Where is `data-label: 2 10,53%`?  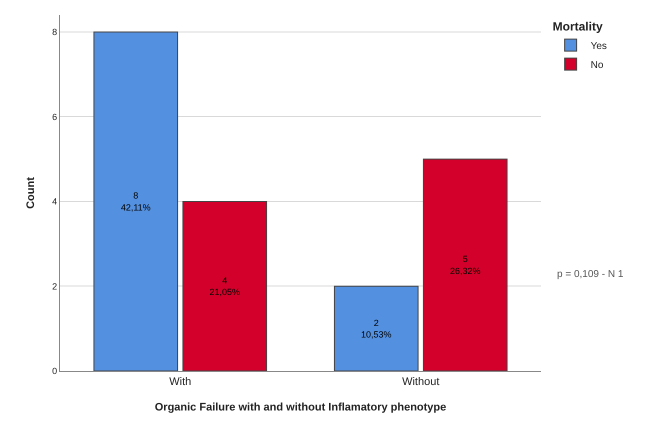
data-label: 2 10,53% is located at coordinates (376, 329).